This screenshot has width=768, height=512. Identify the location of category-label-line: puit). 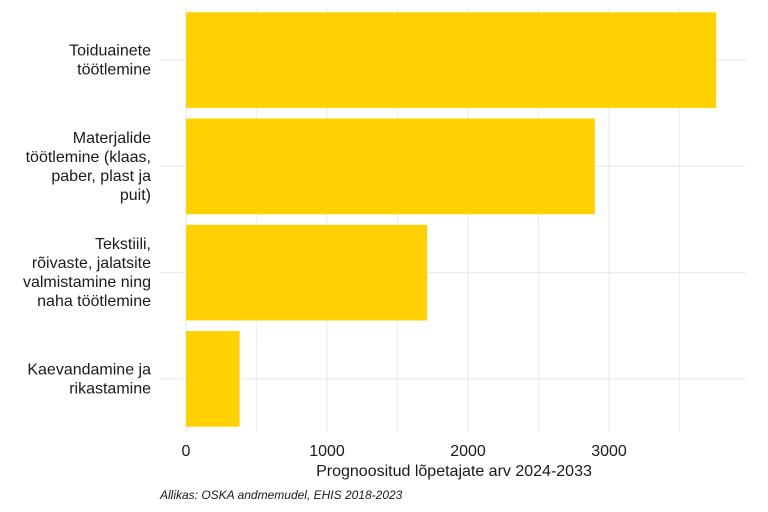
(135, 195).